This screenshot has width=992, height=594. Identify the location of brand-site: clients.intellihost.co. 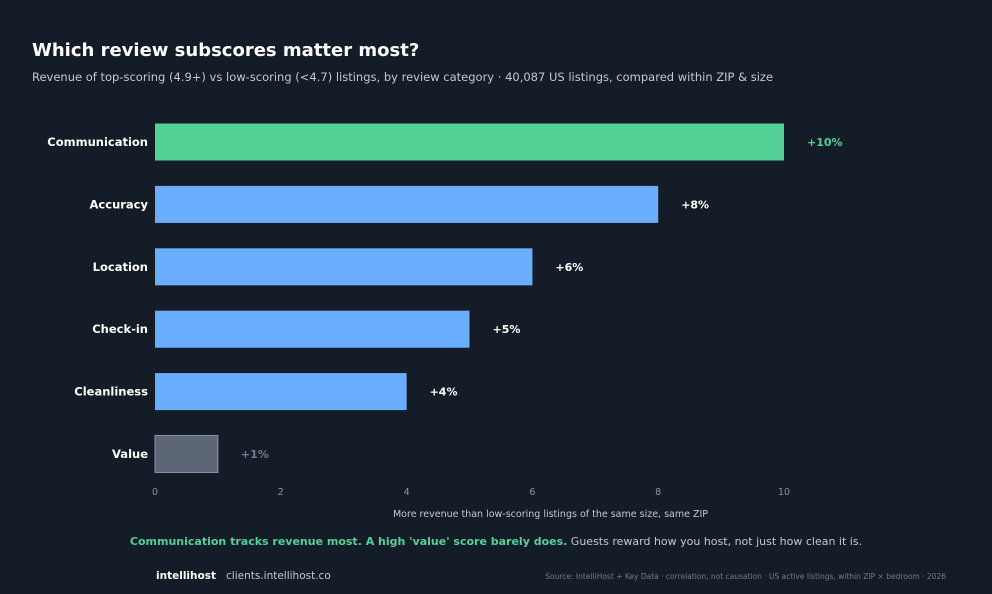
(278, 576).